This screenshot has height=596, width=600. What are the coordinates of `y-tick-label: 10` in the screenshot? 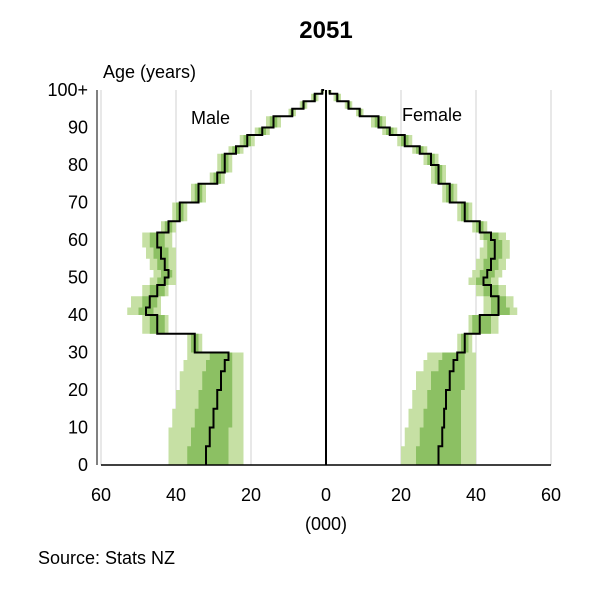 It's located at (78, 428).